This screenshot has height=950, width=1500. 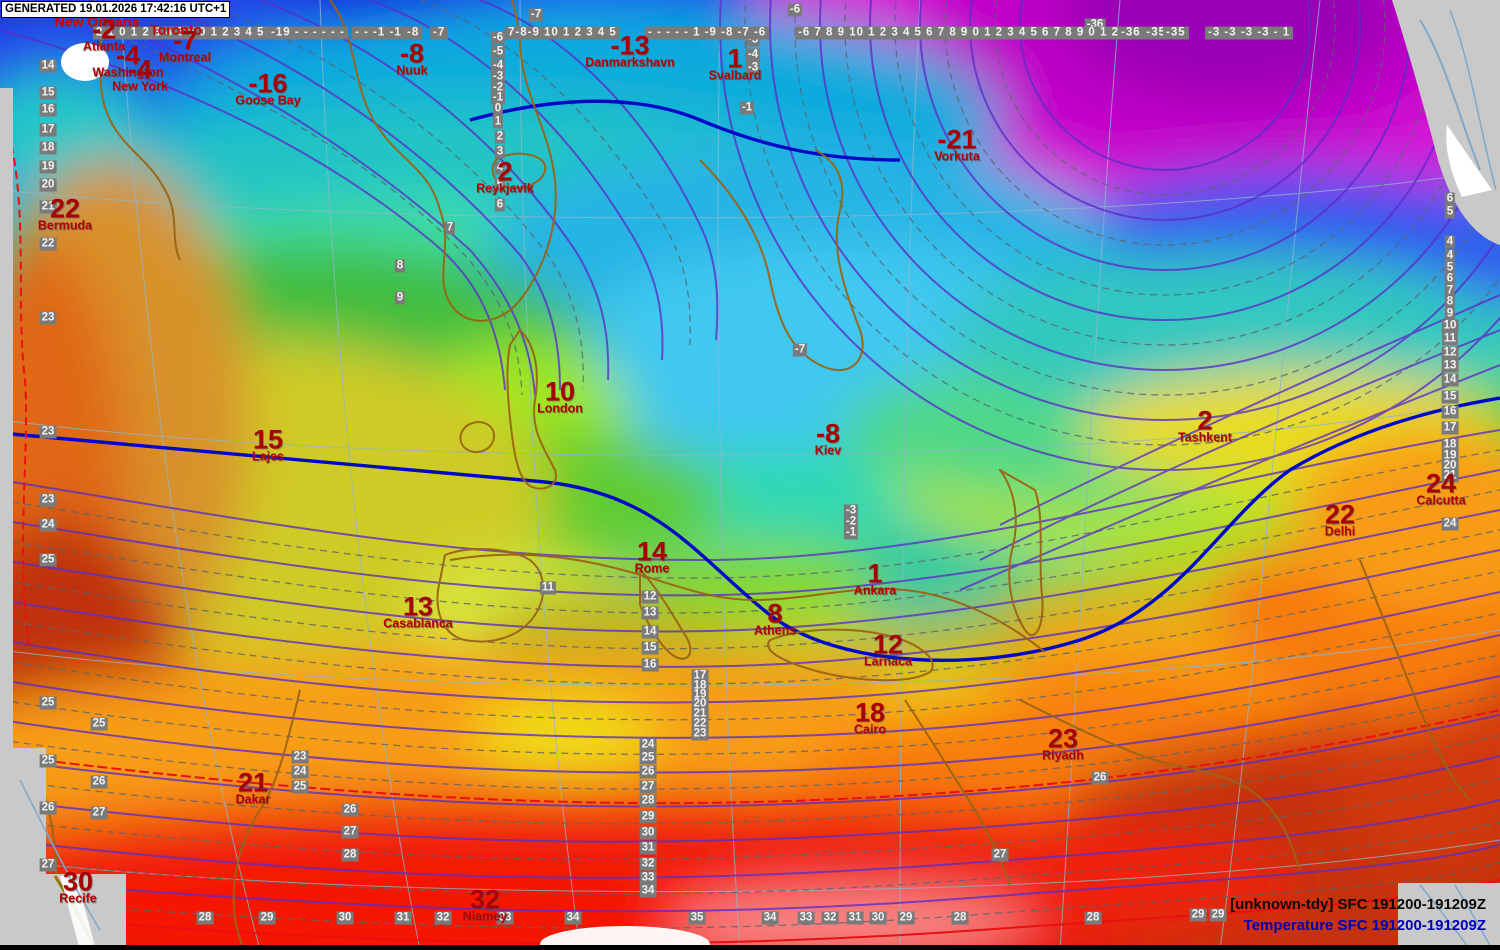 What do you see at coordinates (1450, 212) in the screenshot?
I see `contour-tick-label: 5` at bounding box center [1450, 212].